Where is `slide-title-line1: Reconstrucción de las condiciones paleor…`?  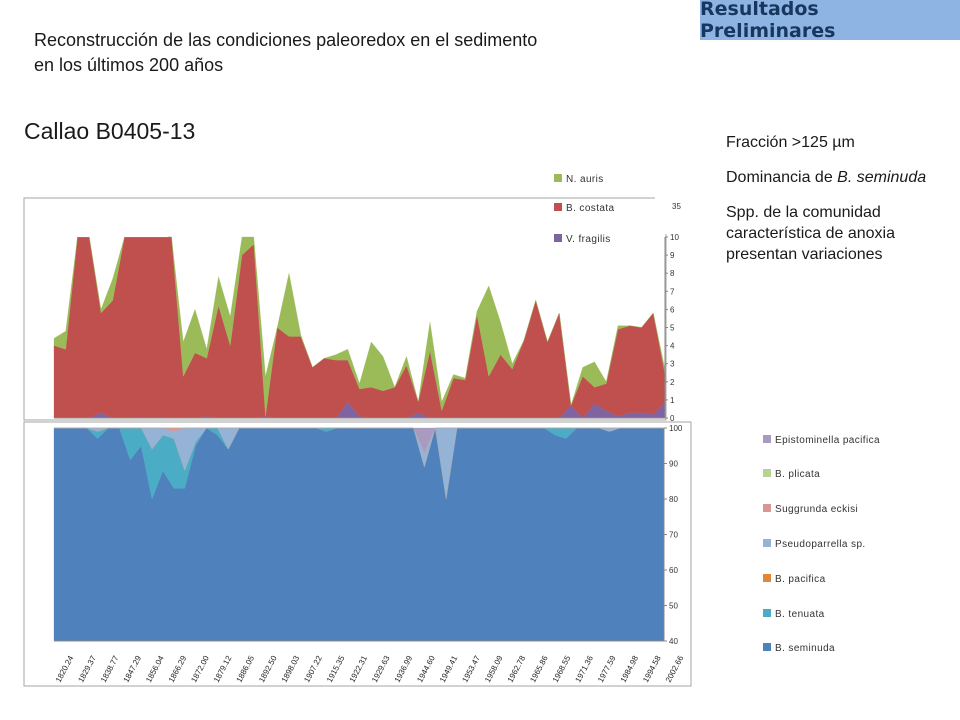 slide-title-line1: Reconstrucción de las condiciones paleor… is located at coordinates (286, 40).